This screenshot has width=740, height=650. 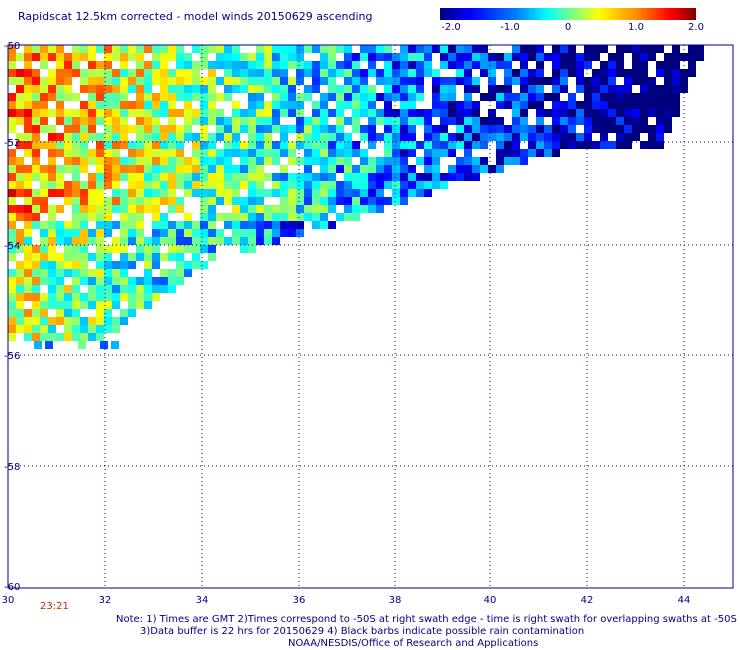 I want to click on lat-label-50: -50, so click(x=12, y=46).